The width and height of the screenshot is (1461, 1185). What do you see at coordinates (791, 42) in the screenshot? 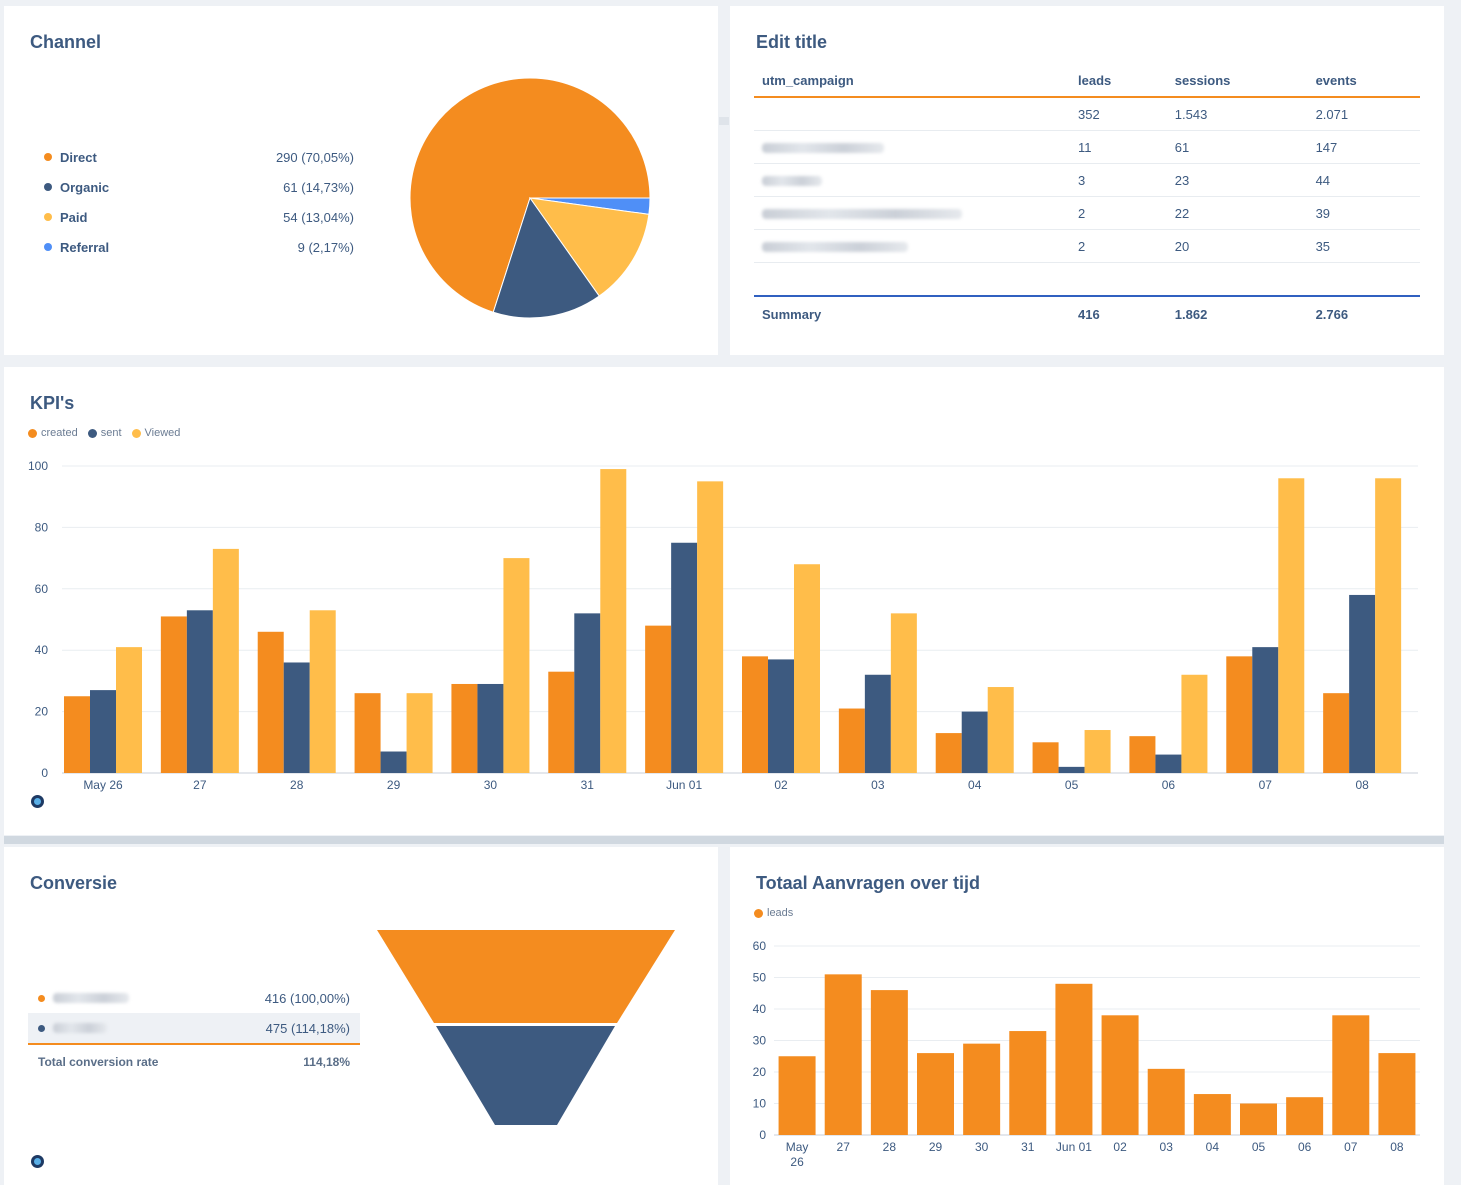
I see `card-title: Edit title` at bounding box center [791, 42].